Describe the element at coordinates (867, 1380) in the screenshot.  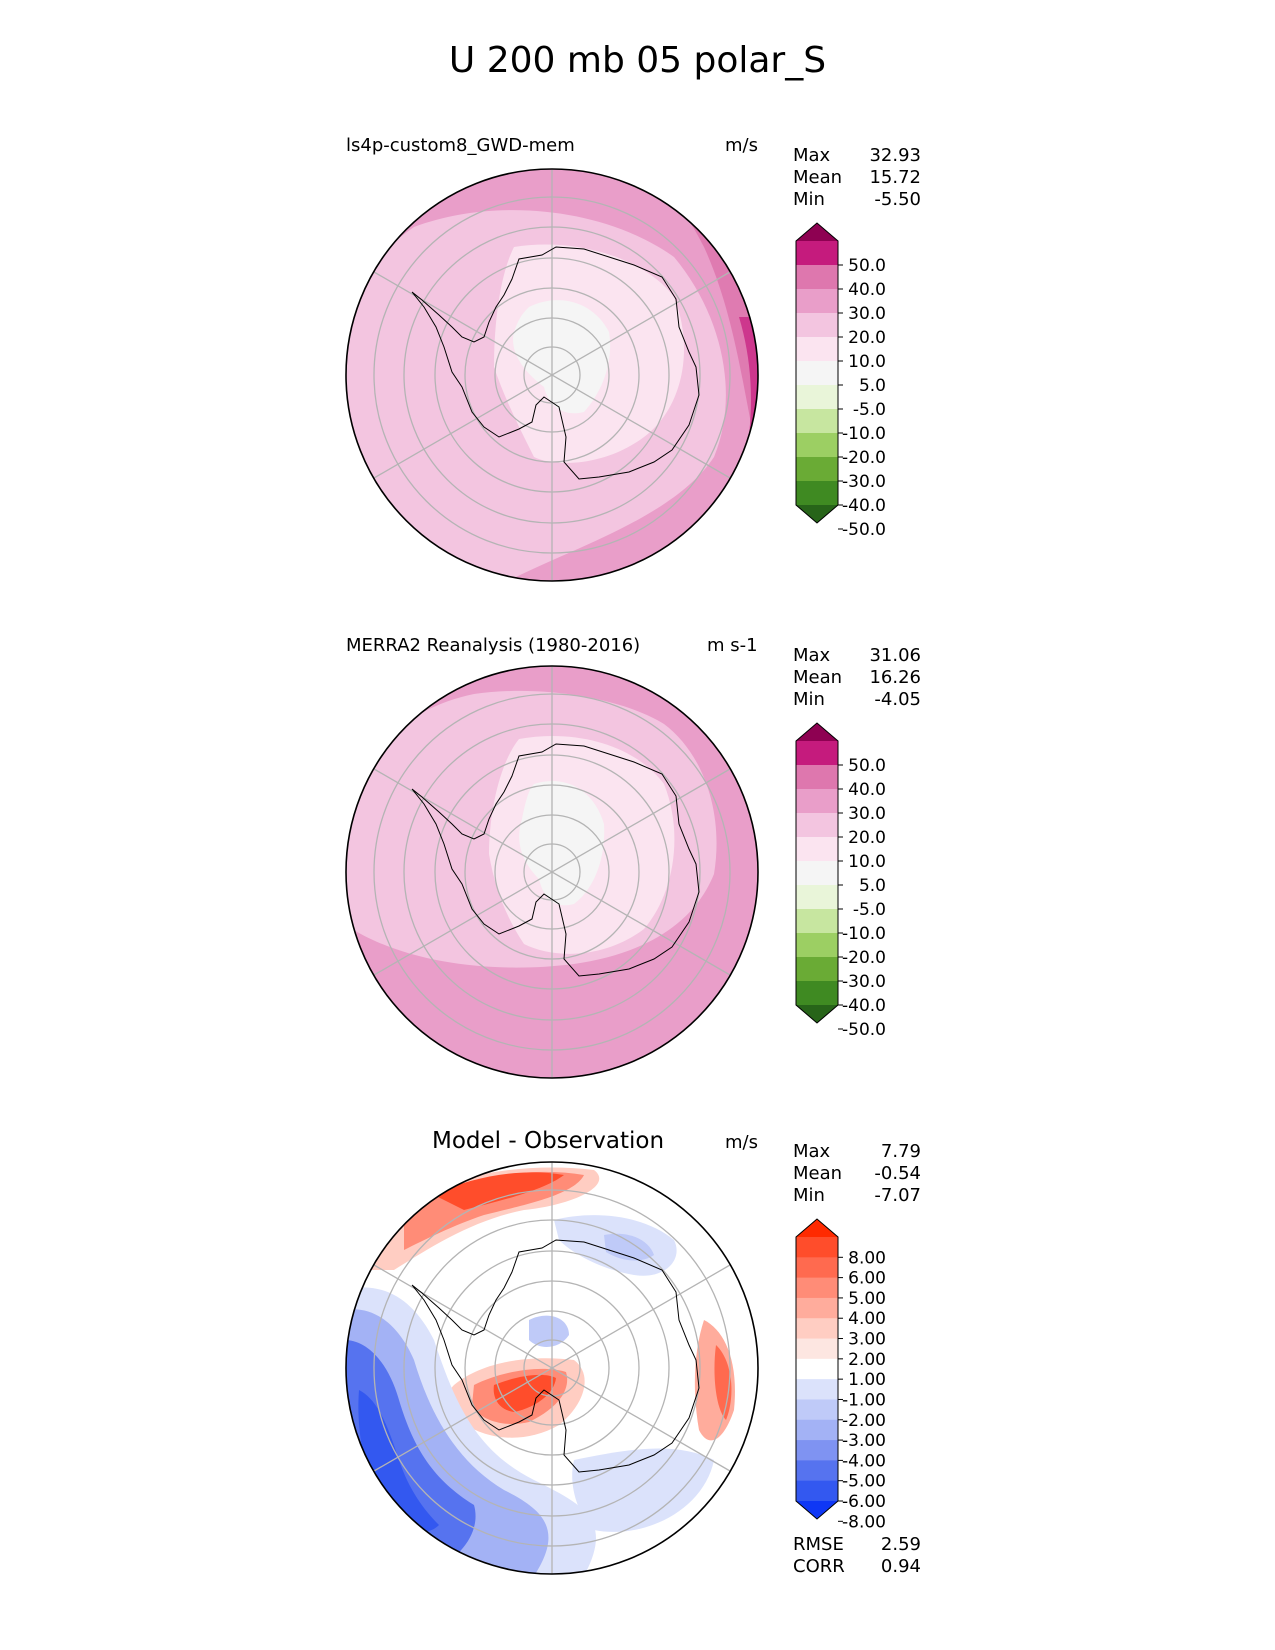
I see `colorbar-tick-label: 1.00` at that location.